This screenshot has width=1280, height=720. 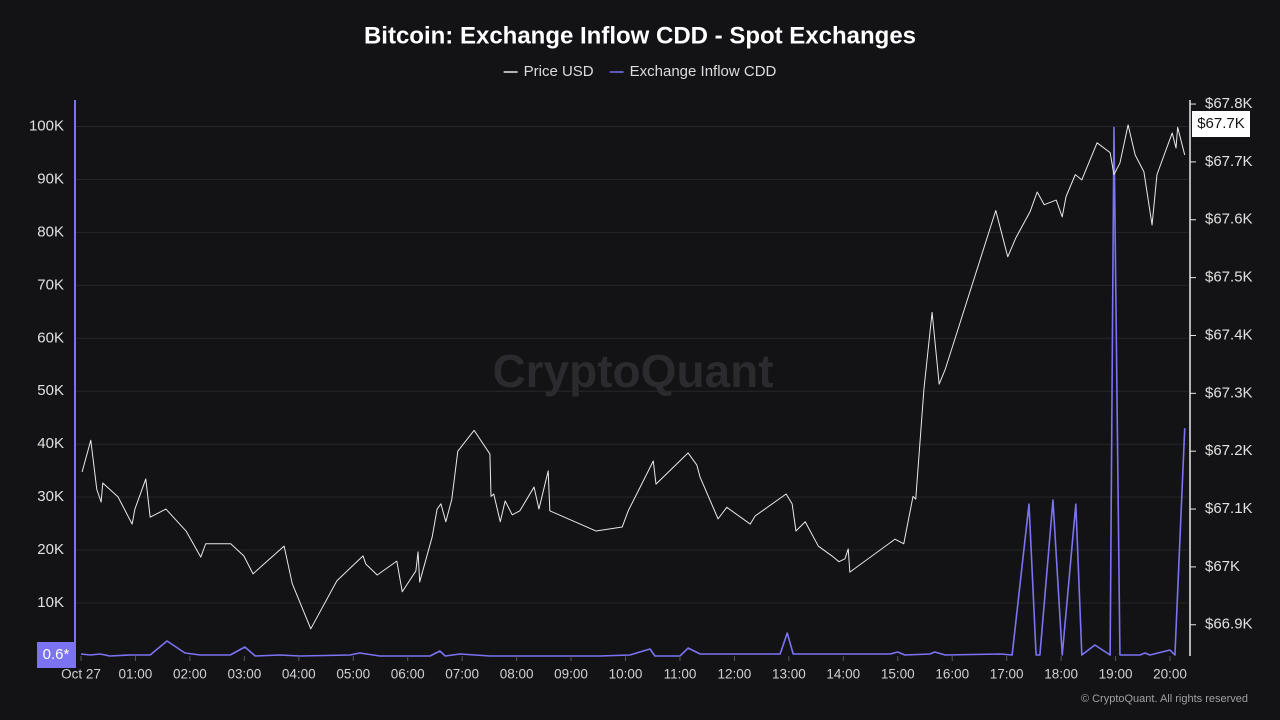 I want to click on y-tick-label: 40K, so click(x=50, y=443).